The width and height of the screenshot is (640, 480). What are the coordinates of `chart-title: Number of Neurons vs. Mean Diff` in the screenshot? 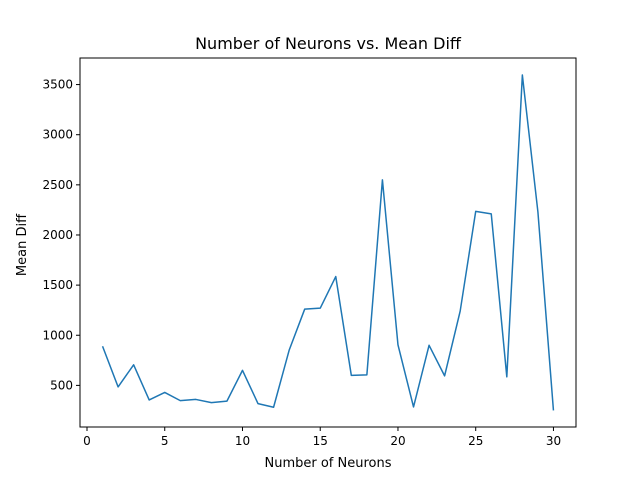 It's located at (328, 43).